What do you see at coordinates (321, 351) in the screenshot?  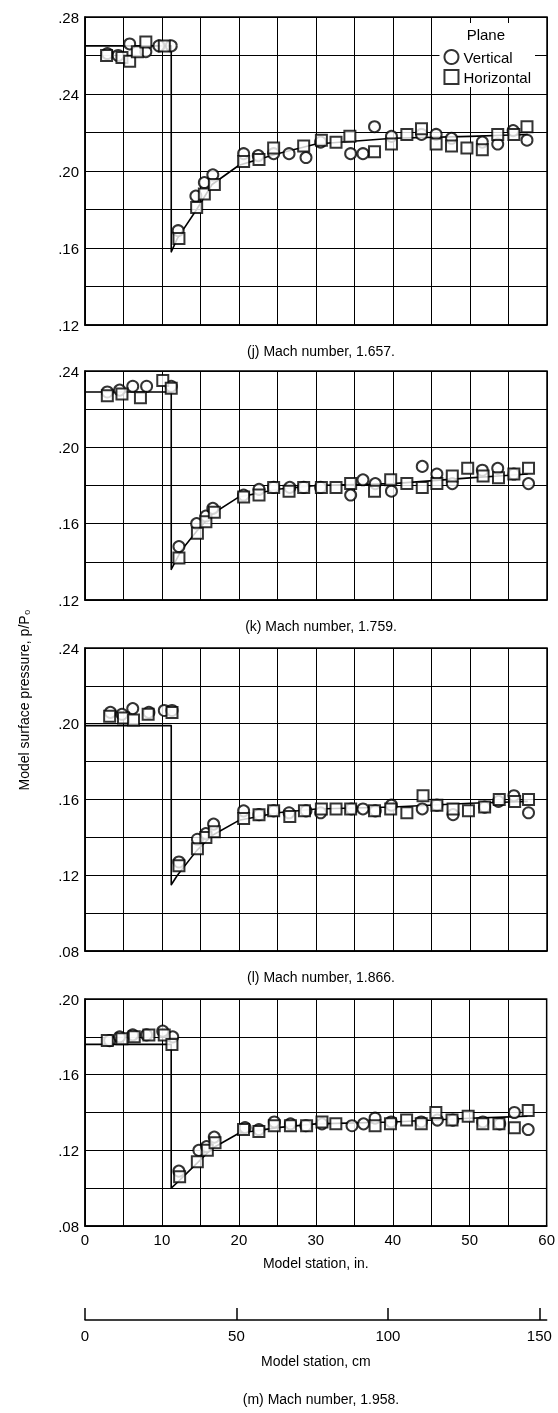 I see `text: (j) Mach number, 1.657.` at bounding box center [321, 351].